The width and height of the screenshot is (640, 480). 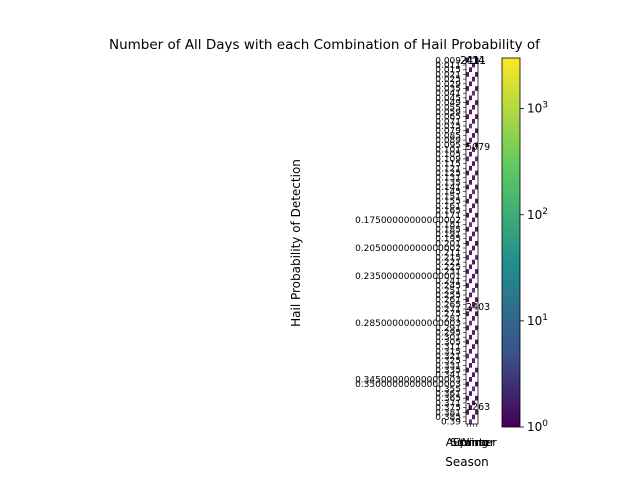 I want to click on y-tick-label: 0.115, so click(x=448, y=165).